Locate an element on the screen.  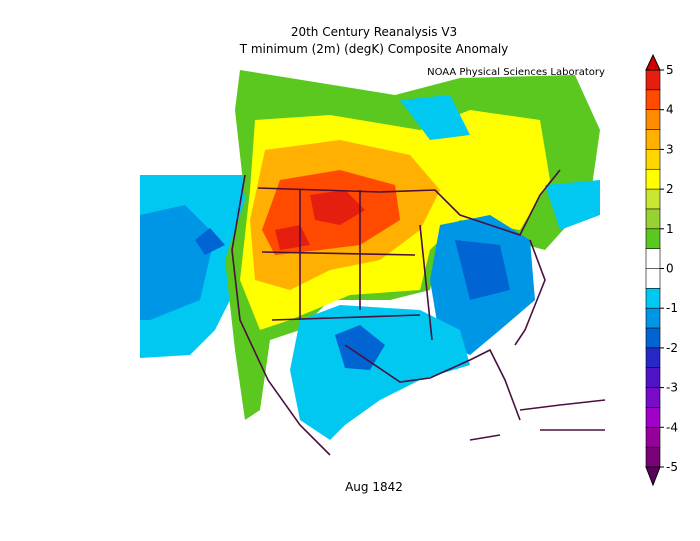
colorbar-over is located at coordinates (653, 62).